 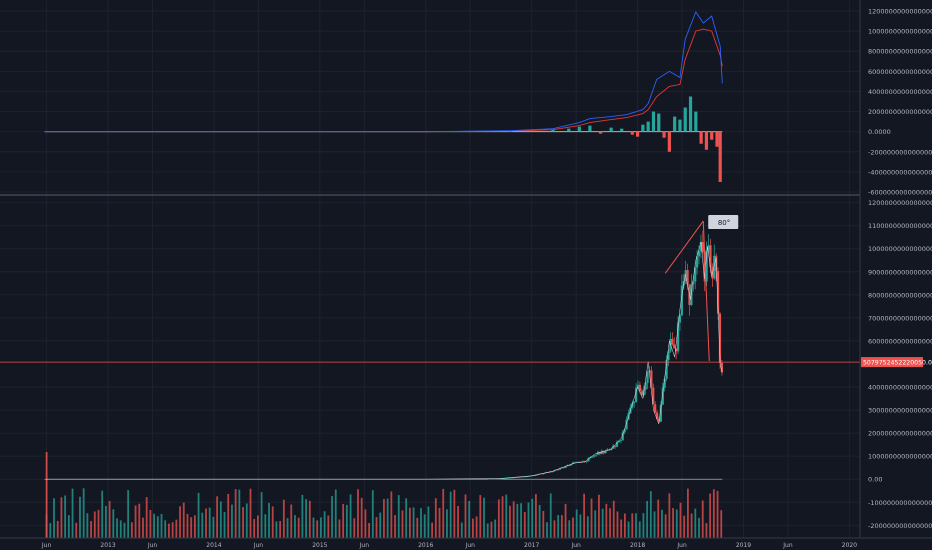 What do you see at coordinates (900, 249) in the screenshot?
I see `price-y-tick-label: 10000000000000000000.00` at bounding box center [900, 249].